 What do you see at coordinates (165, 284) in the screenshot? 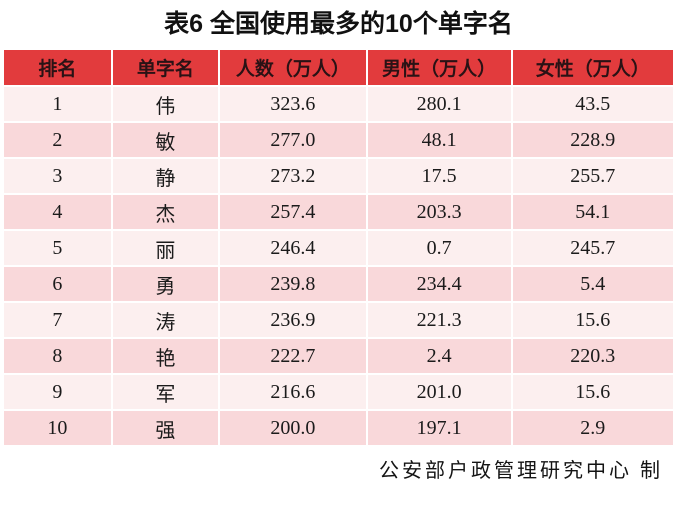
I see `table-cell: 勇` at bounding box center [165, 284].